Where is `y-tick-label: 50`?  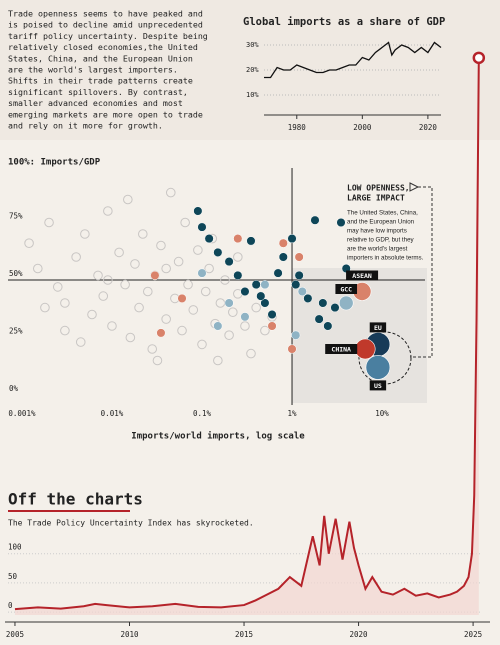 y-tick-label: 50 is located at coordinates (13, 576).